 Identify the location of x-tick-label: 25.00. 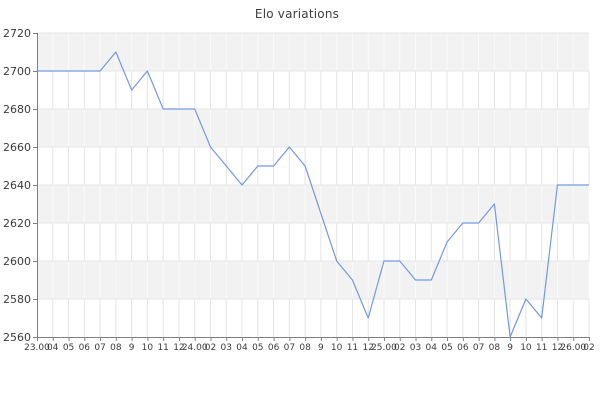
(384, 348).